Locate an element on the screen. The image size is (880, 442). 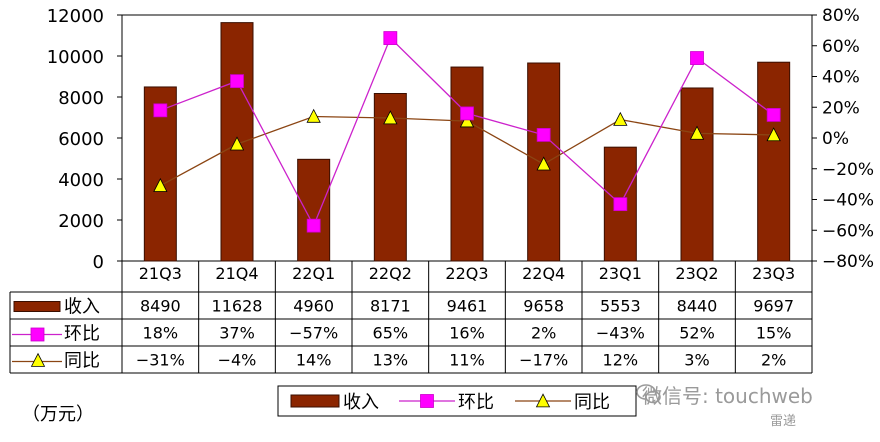
table-cell: 65% is located at coordinates (391, 333).